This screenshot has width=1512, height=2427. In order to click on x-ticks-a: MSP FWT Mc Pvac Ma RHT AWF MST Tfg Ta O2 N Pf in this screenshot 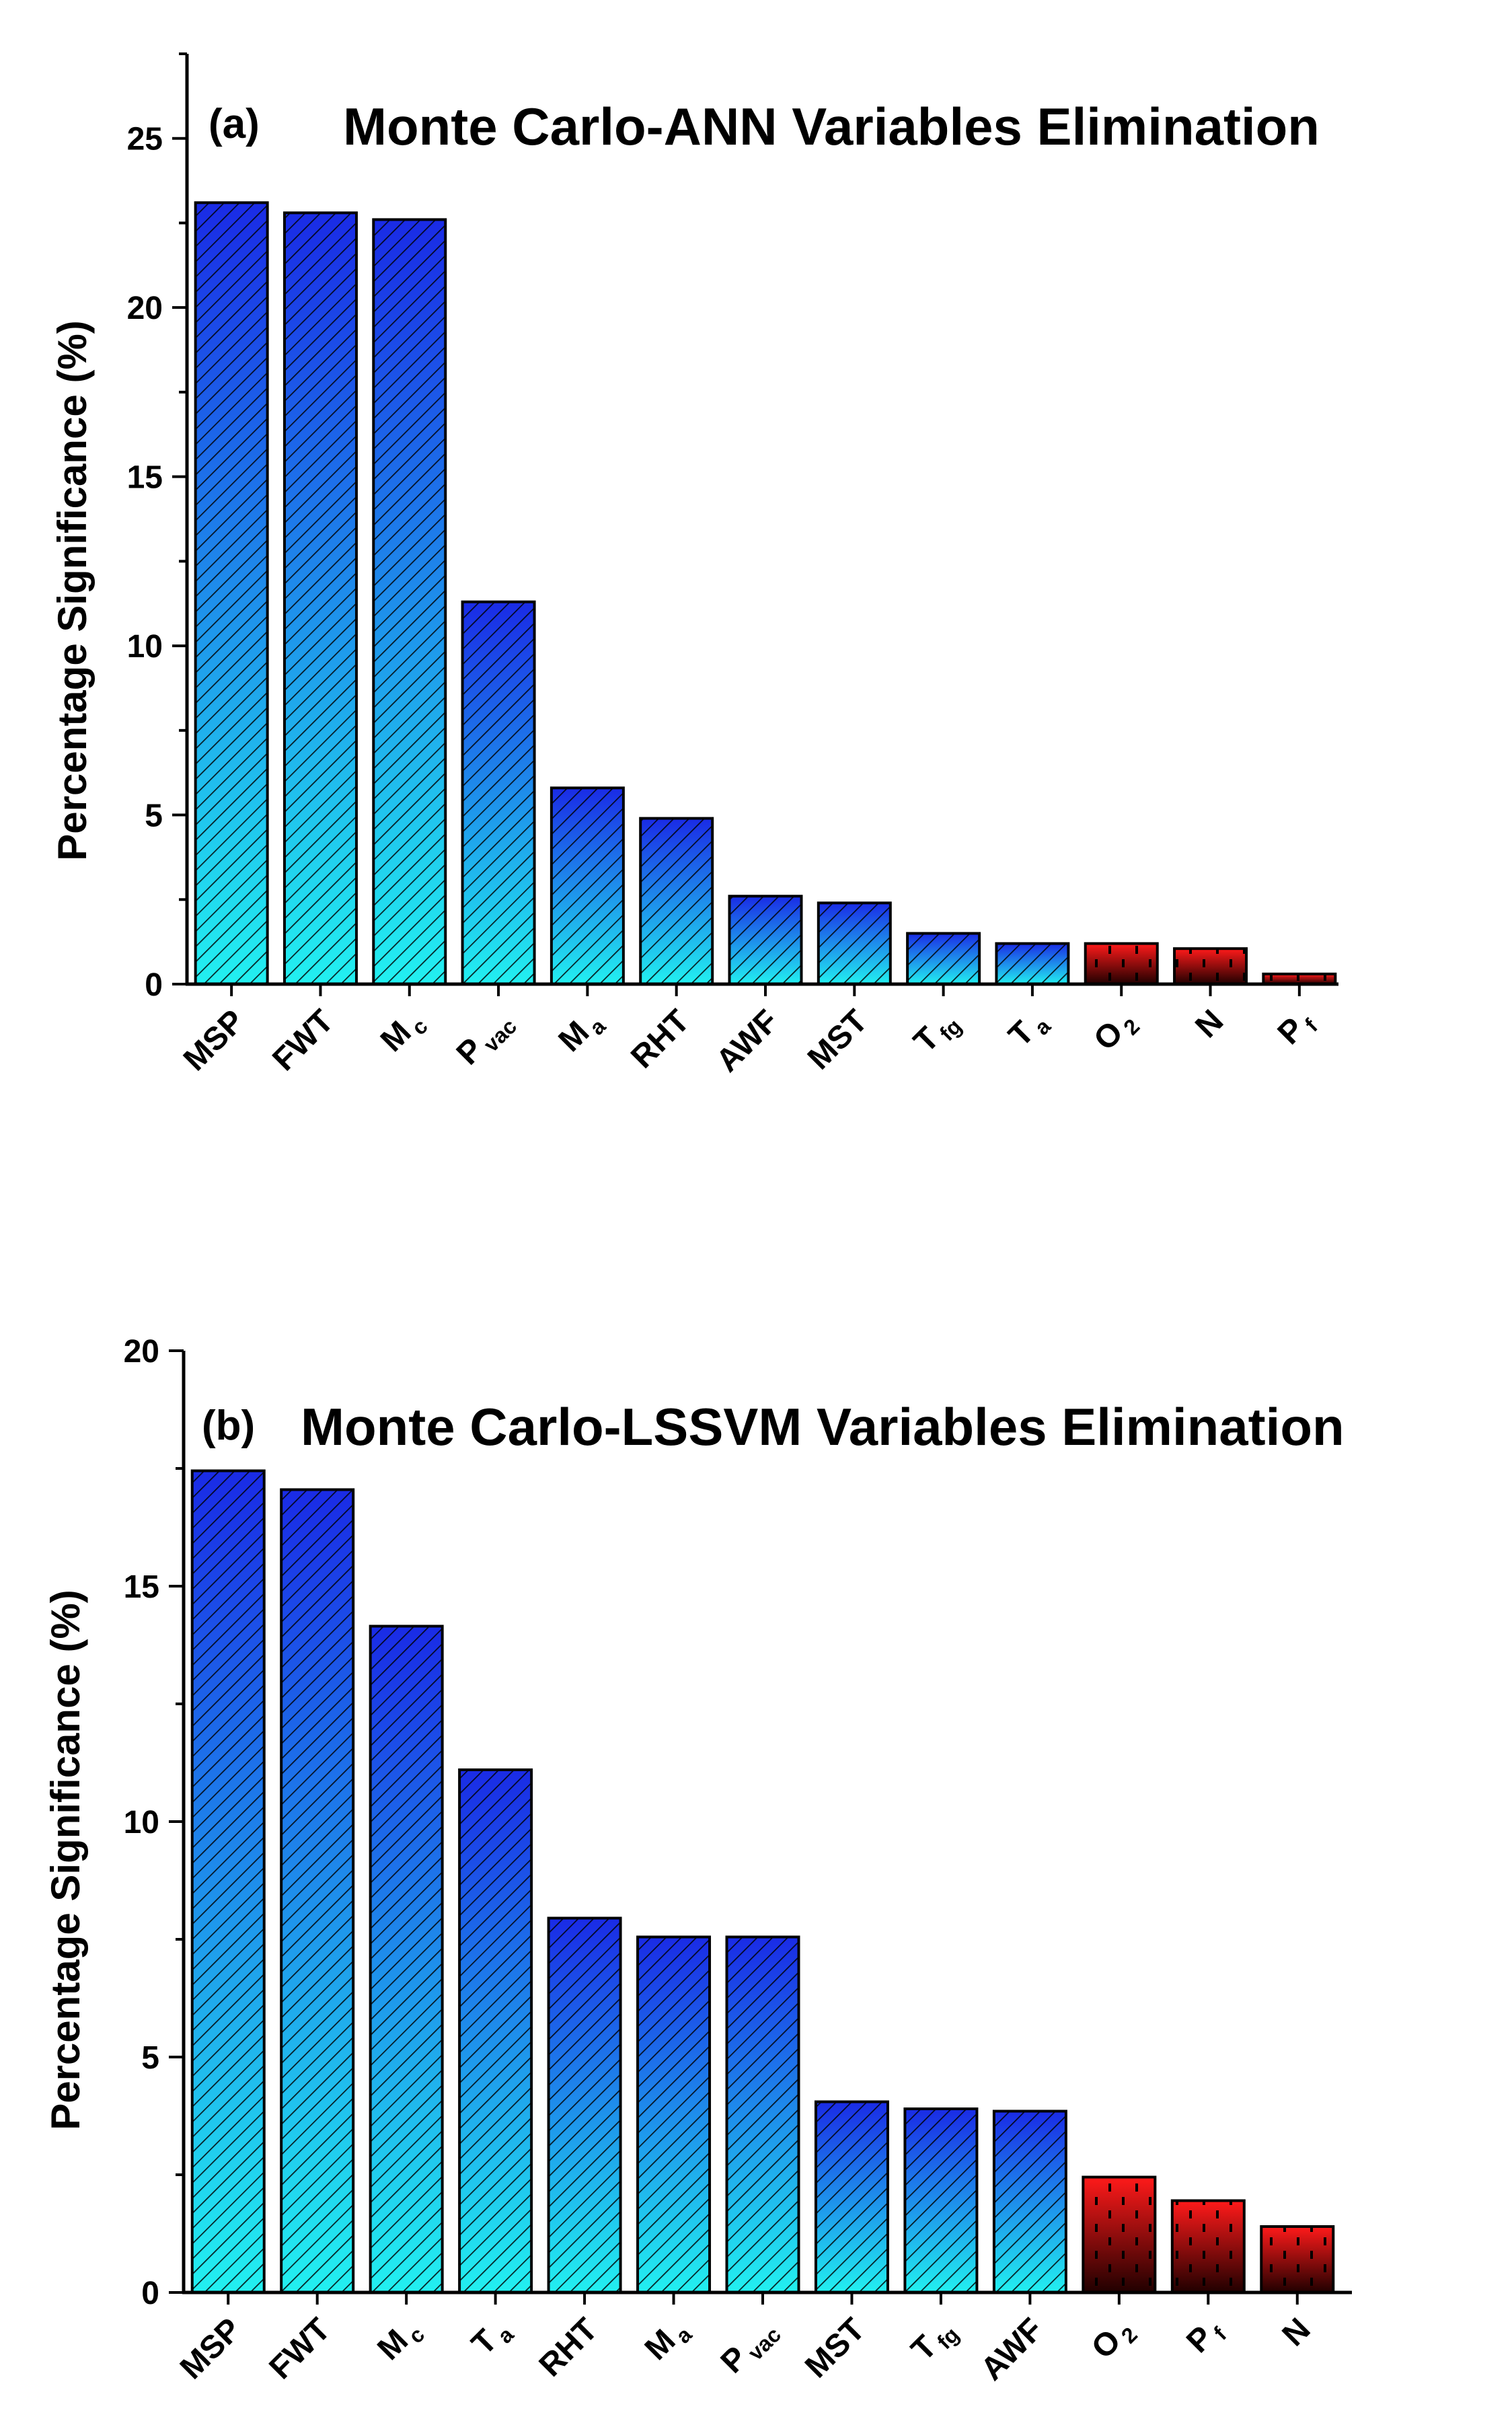, I will do `click(749, 1041)`.